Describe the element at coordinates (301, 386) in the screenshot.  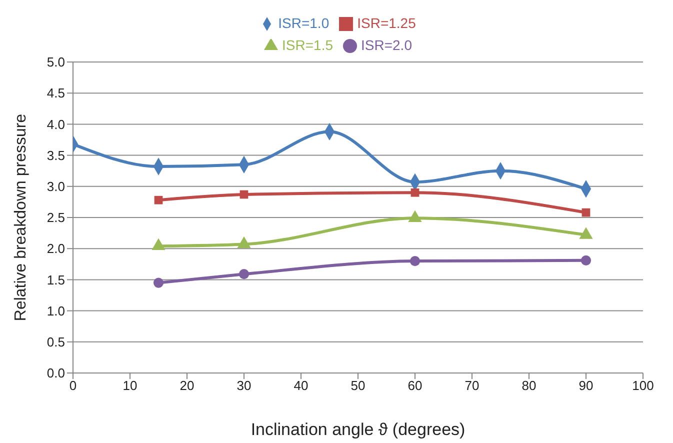
I see `x-tick-label: 40` at that location.